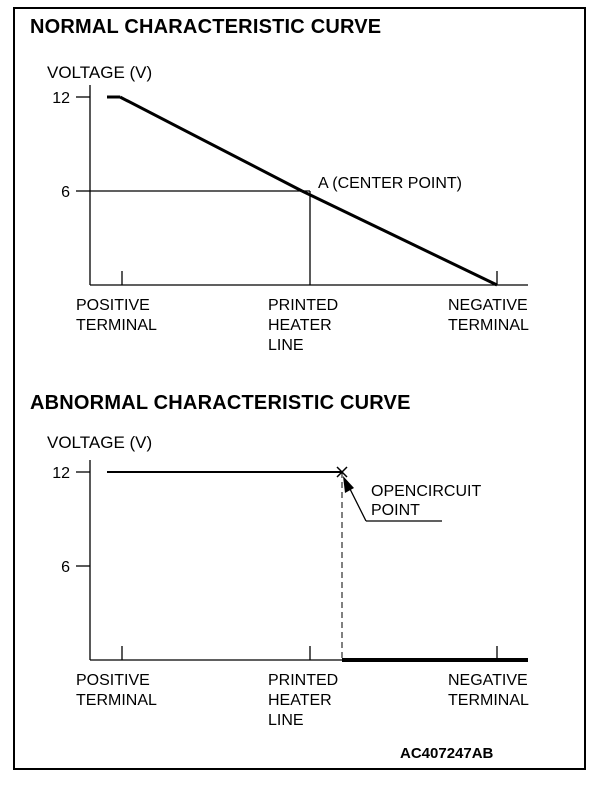 This screenshot has width=608, height=790. What do you see at coordinates (220, 403) in the screenshot?
I see `abnormal-chart-title: ABNORMAL CHARACTERISTIC CURVE` at bounding box center [220, 403].